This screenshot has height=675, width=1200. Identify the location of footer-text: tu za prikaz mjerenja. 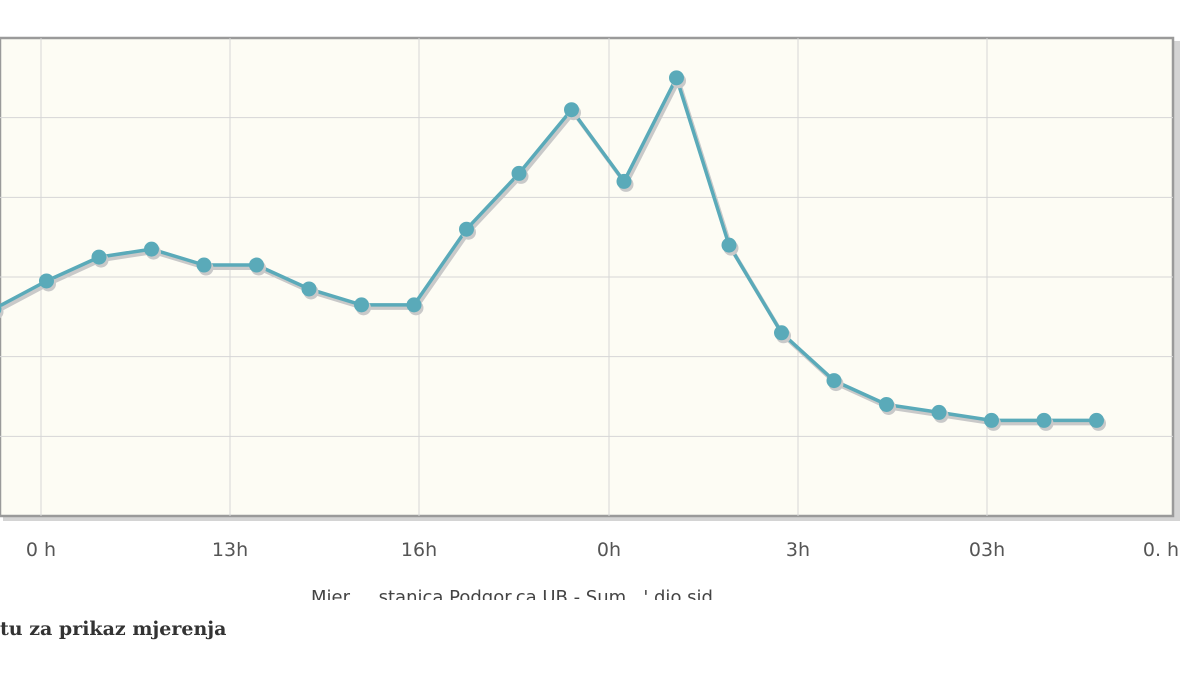
(113, 629).